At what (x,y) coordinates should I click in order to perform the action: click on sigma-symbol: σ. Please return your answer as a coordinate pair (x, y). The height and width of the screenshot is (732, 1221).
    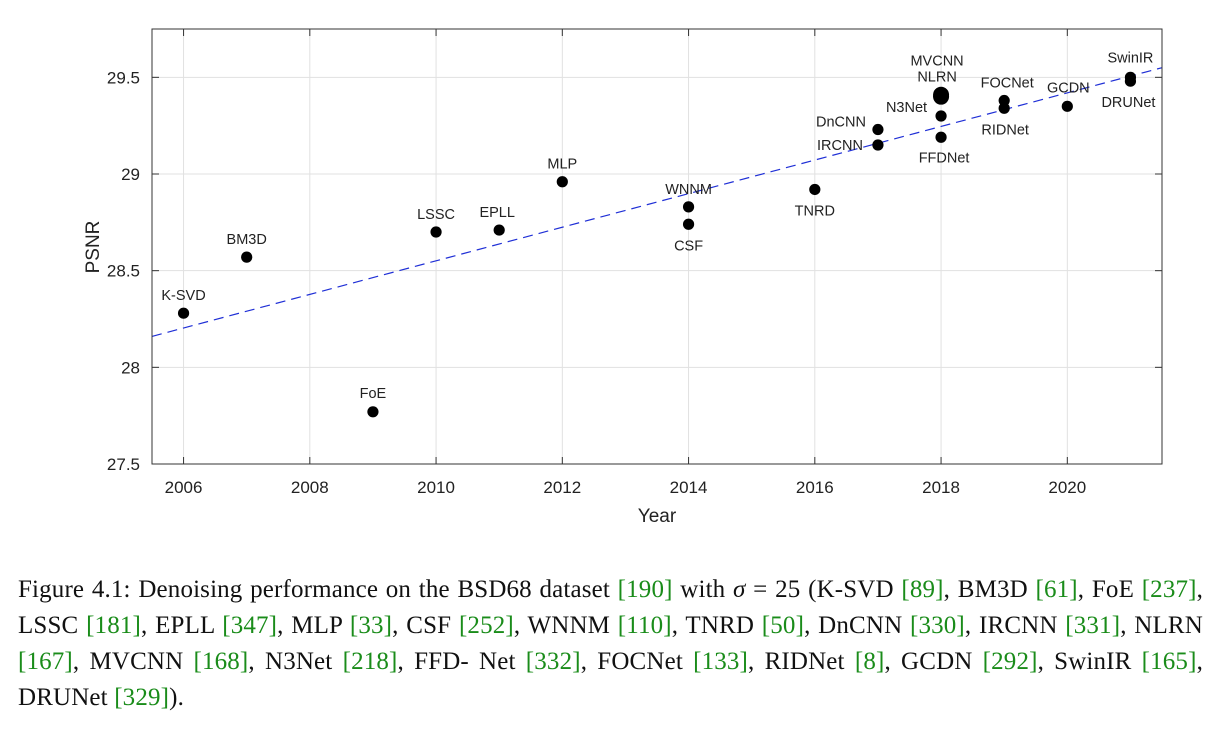
    Looking at the image, I should click on (739, 589).